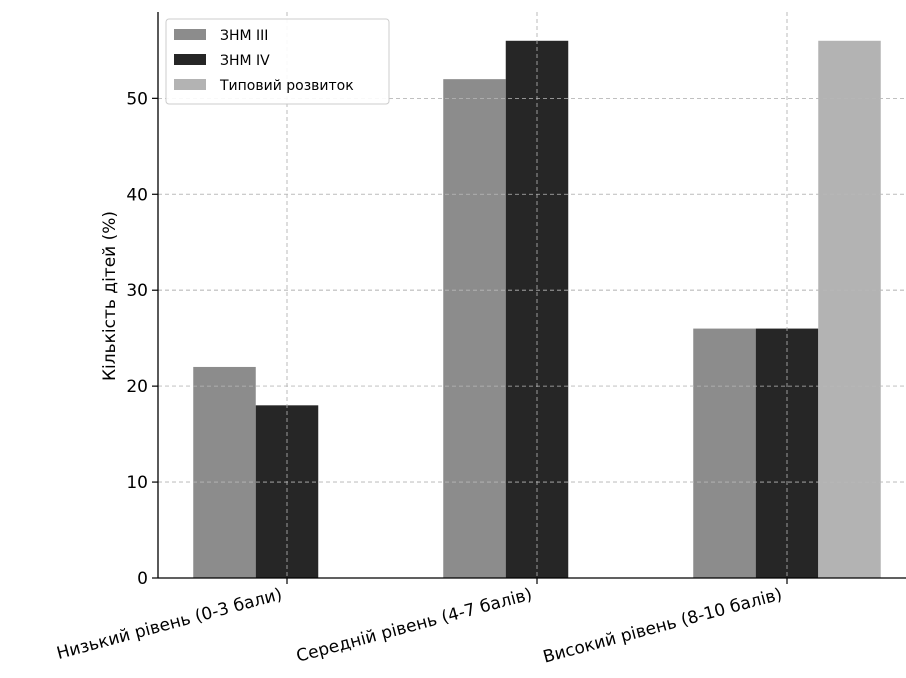 This screenshot has width=906, height=678. I want to click on y-tick-label-3: 30, so click(137, 291).